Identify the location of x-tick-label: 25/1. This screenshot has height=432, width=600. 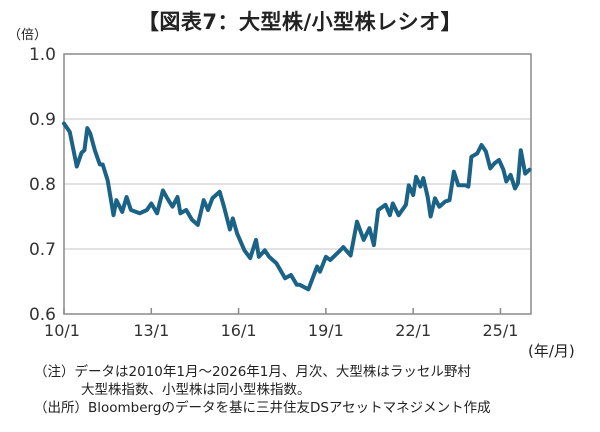
(500, 330).